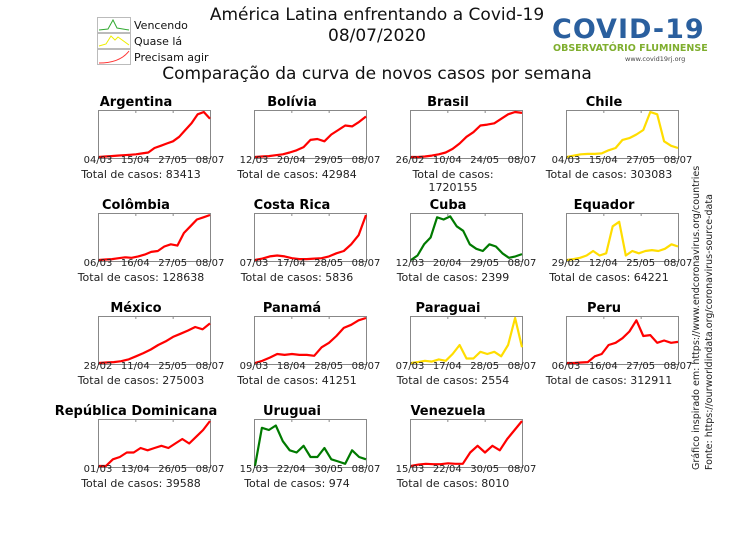 The image size is (754, 539). What do you see at coordinates (410, 263) in the screenshot?
I see `tick-label: 12/03` at bounding box center [410, 263].